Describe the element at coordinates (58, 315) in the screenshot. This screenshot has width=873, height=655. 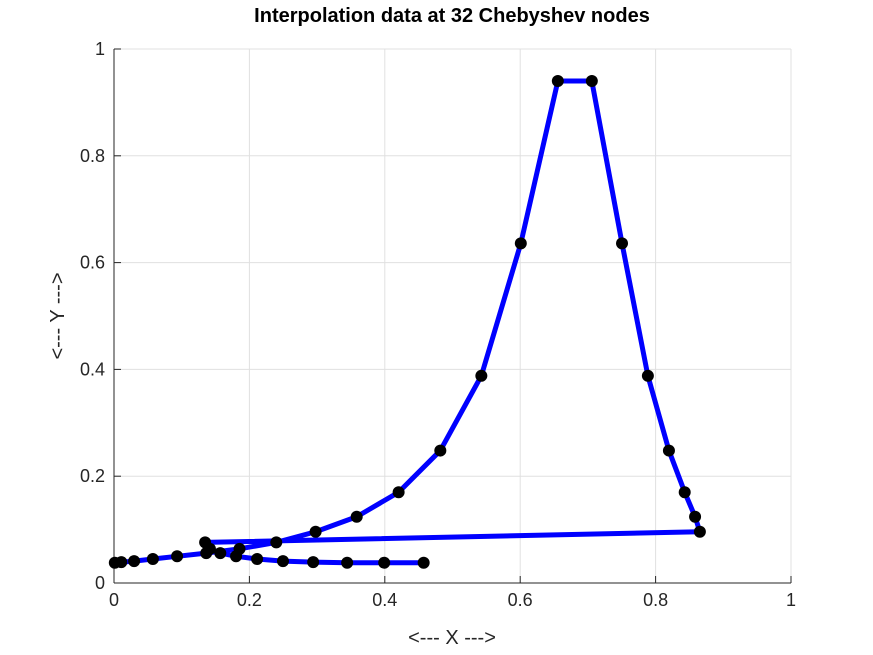
I see `y-axis-label: <--- Y --->` at that location.